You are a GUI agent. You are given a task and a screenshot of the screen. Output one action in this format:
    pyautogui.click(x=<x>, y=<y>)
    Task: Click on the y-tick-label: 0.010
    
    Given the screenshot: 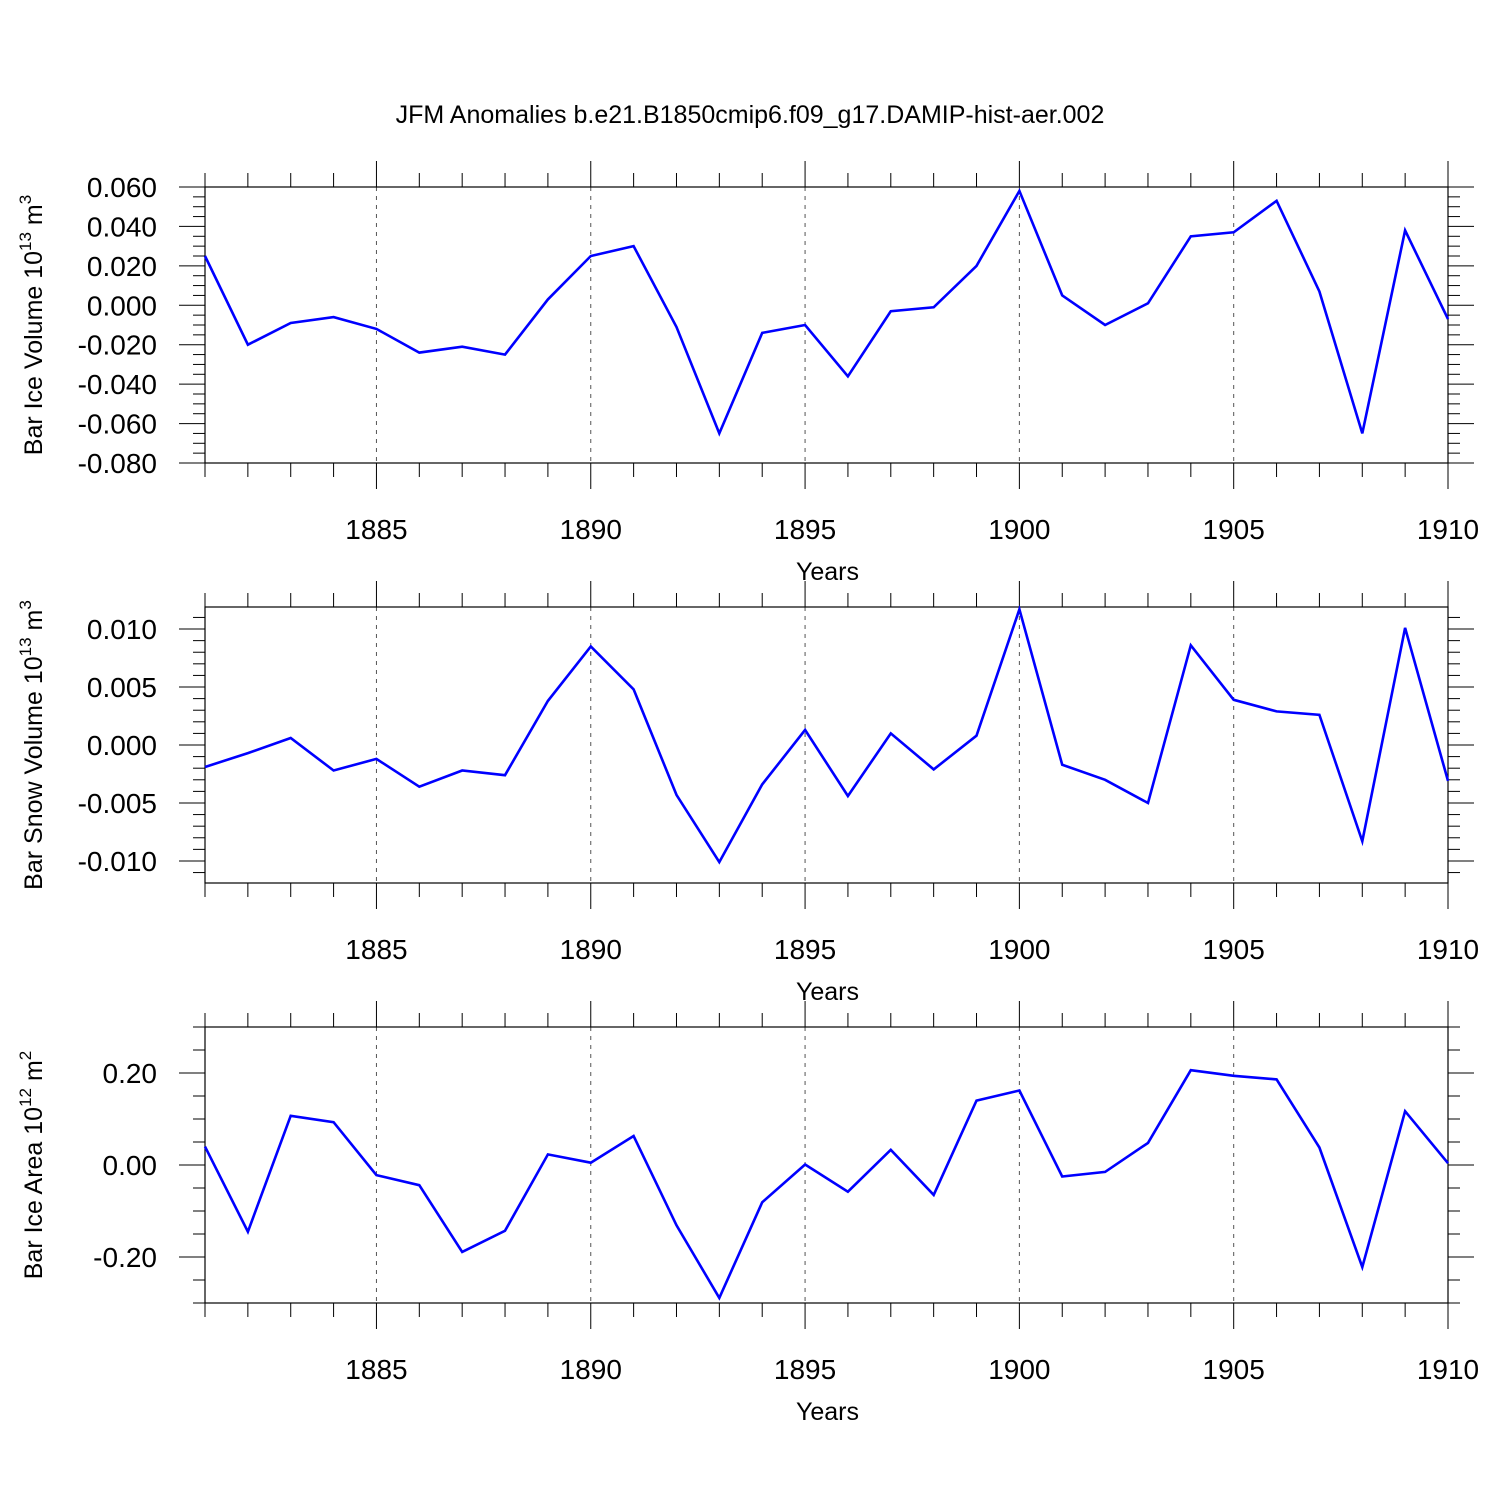 What is the action you would take?
    pyautogui.click(x=122, y=629)
    